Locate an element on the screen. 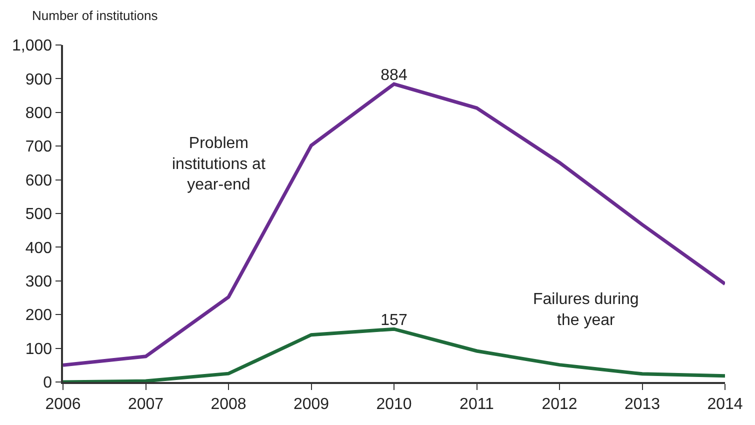  x-tick-label: 2011 is located at coordinates (477, 404).